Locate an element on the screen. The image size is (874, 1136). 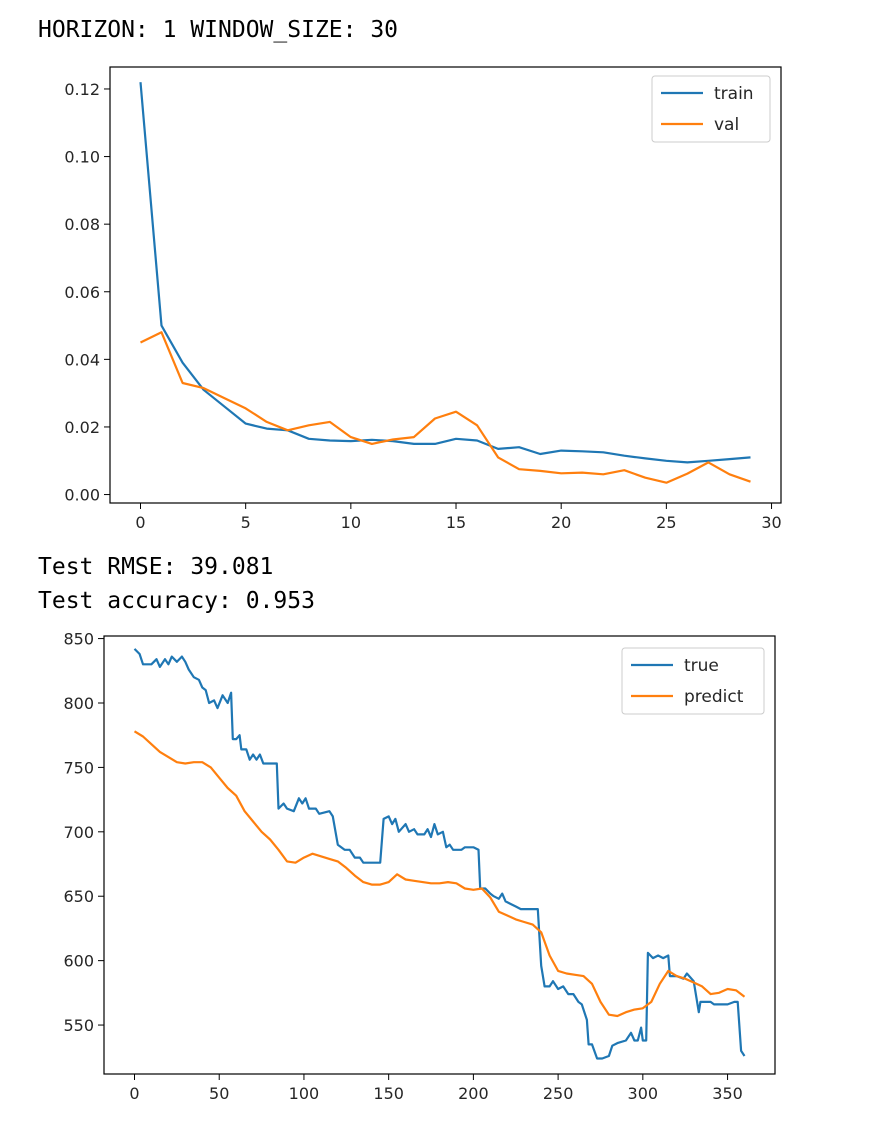
y-tick-label: 0.12 is located at coordinates (82, 89).